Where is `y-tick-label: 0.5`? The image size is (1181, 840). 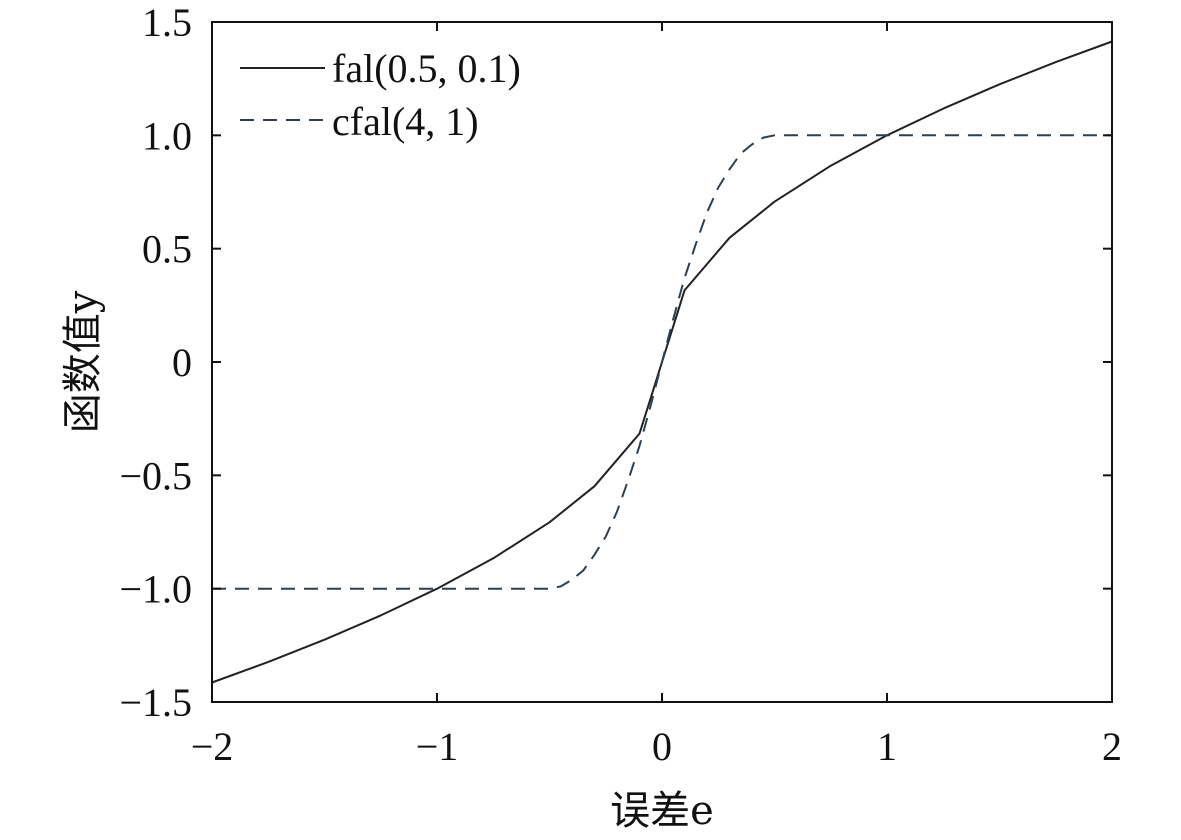 y-tick-label: 0.5 is located at coordinates (167, 249).